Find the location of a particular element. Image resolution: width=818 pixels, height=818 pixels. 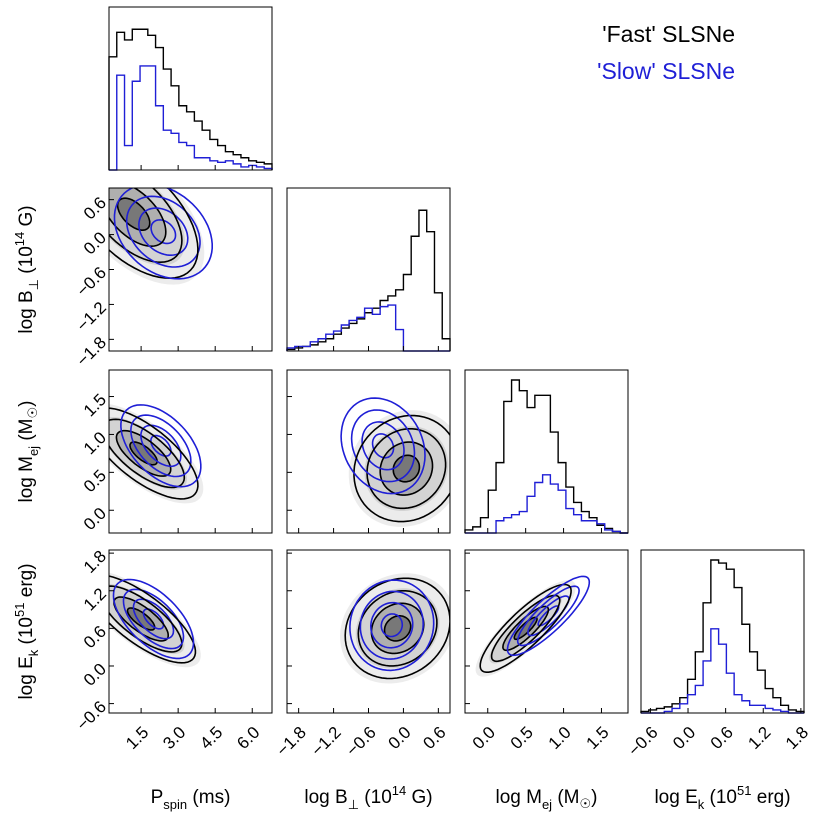

x-tick-label: −1.8 is located at coordinates (291, 741).